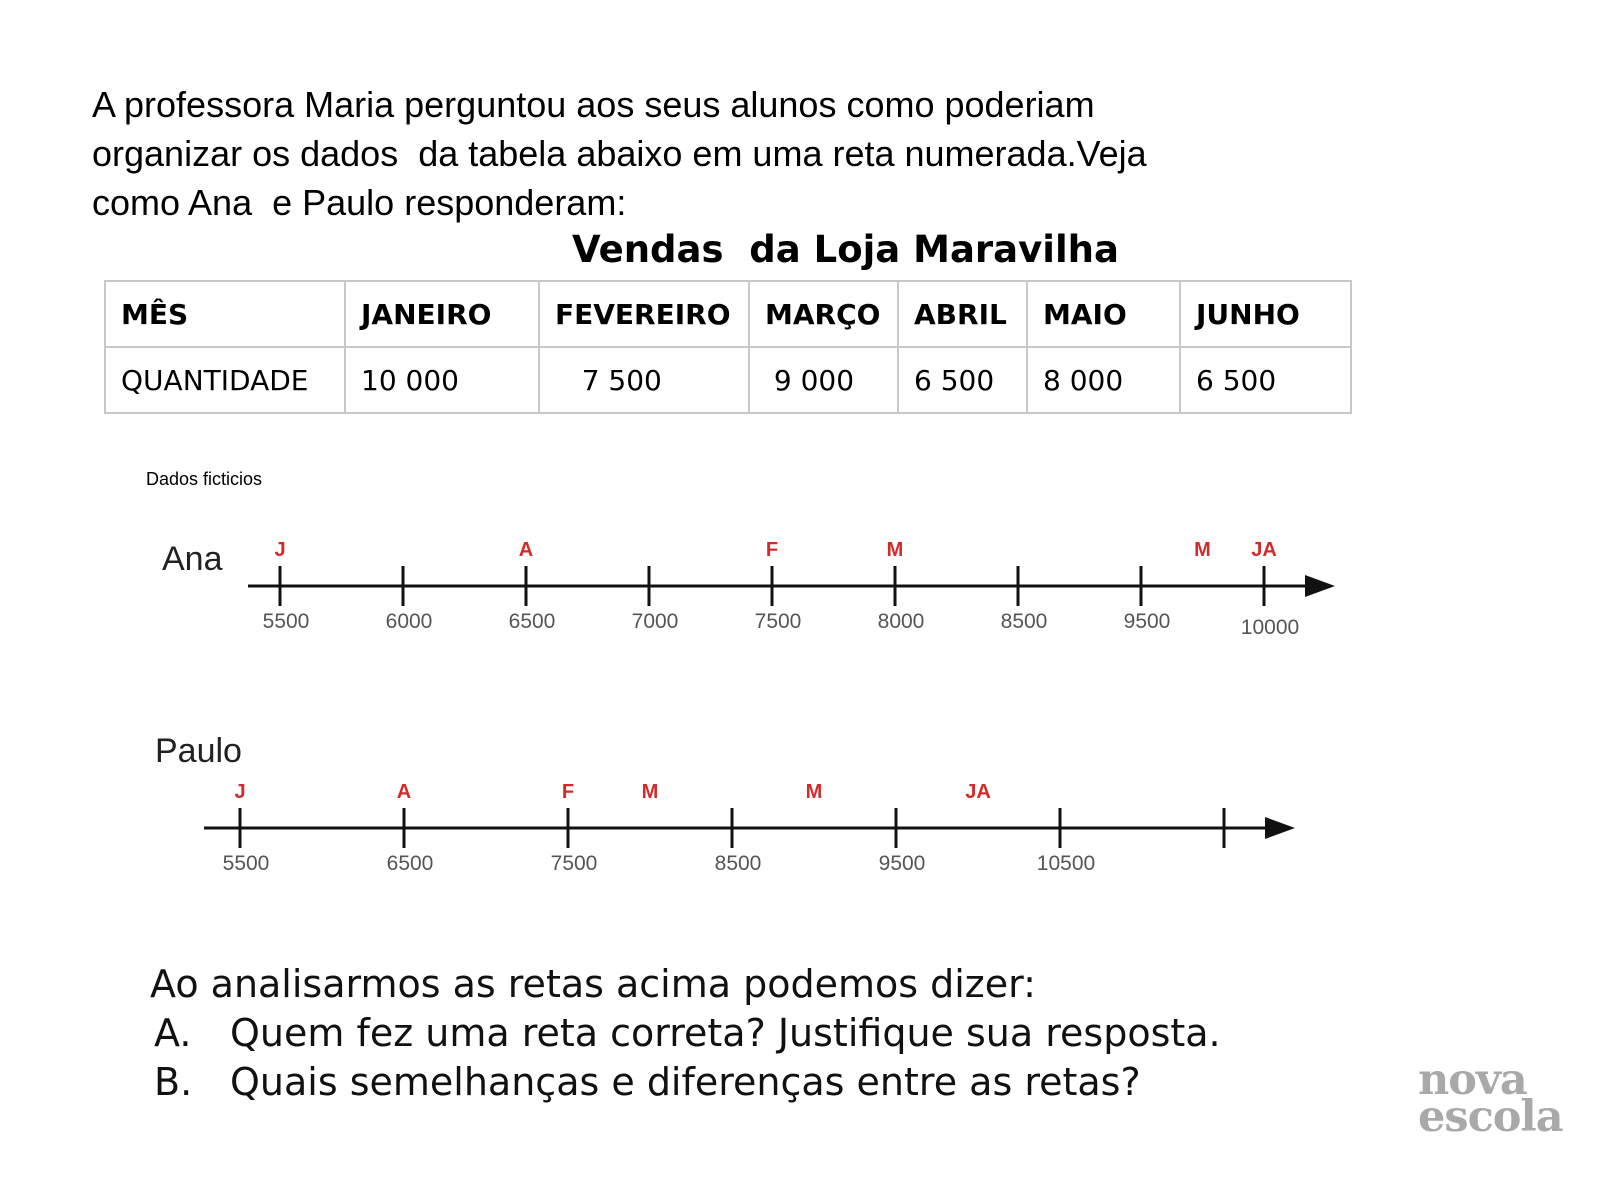 The width and height of the screenshot is (1600, 1200). I want to click on table-header-cell: MÊS, so click(225, 314).